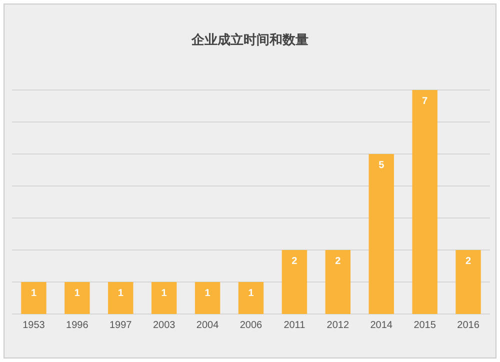 The image size is (500, 362). I want to click on x-tick-label: 1997, so click(121, 325).